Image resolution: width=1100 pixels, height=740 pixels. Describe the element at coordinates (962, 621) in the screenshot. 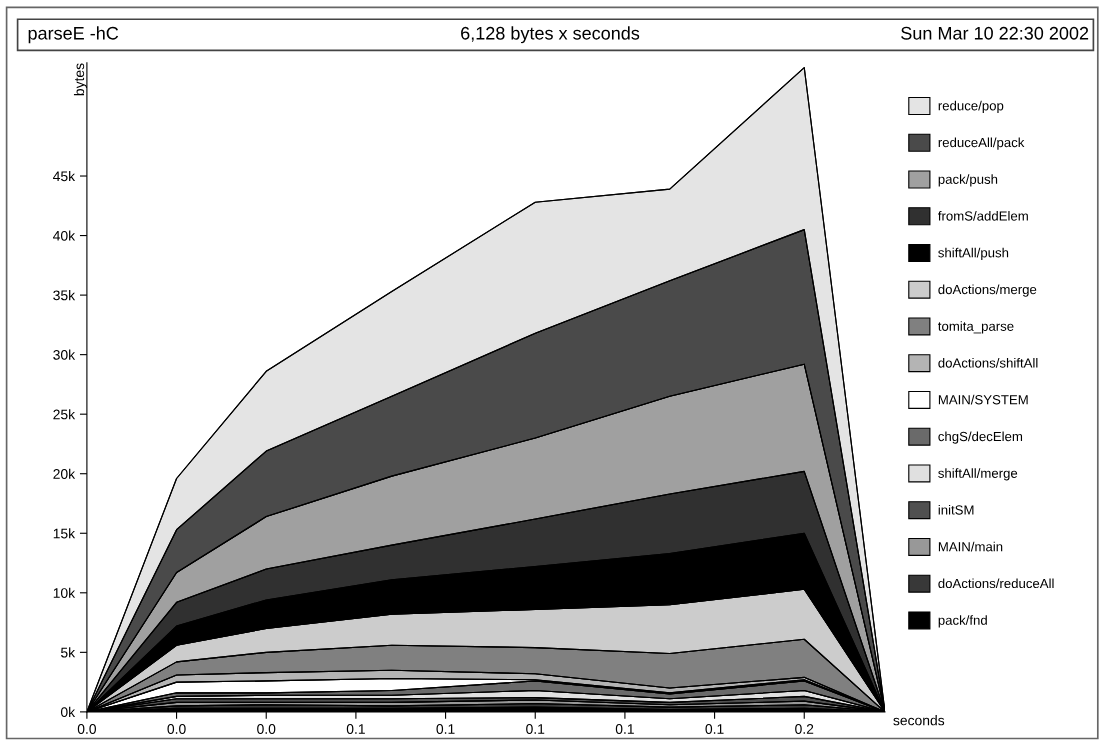

I see `legend-label: pack/fnd` at that location.